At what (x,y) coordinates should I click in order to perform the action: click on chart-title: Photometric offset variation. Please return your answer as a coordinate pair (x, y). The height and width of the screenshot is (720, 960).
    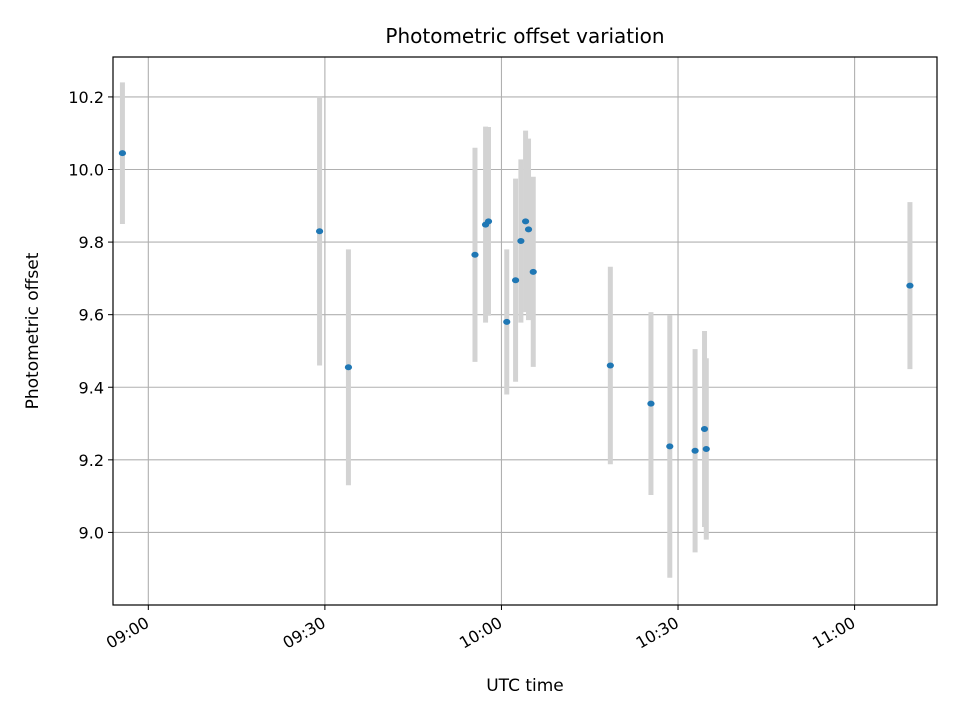
    Looking at the image, I should click on (524, 36).